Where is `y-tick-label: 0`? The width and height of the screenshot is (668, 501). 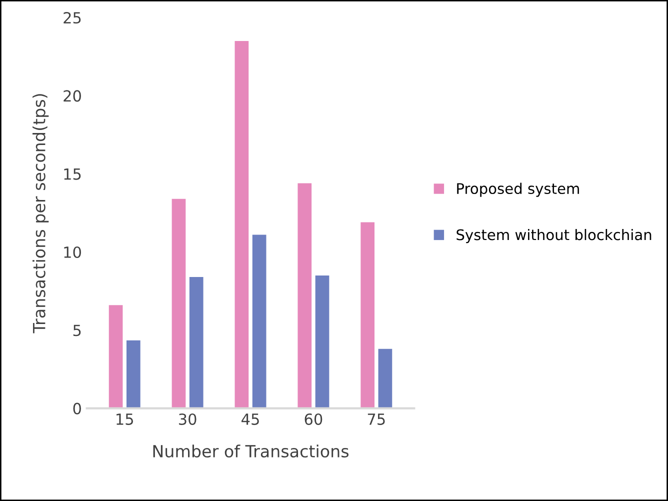
y-tick-label: 0 is located at coordinates (77, 408).